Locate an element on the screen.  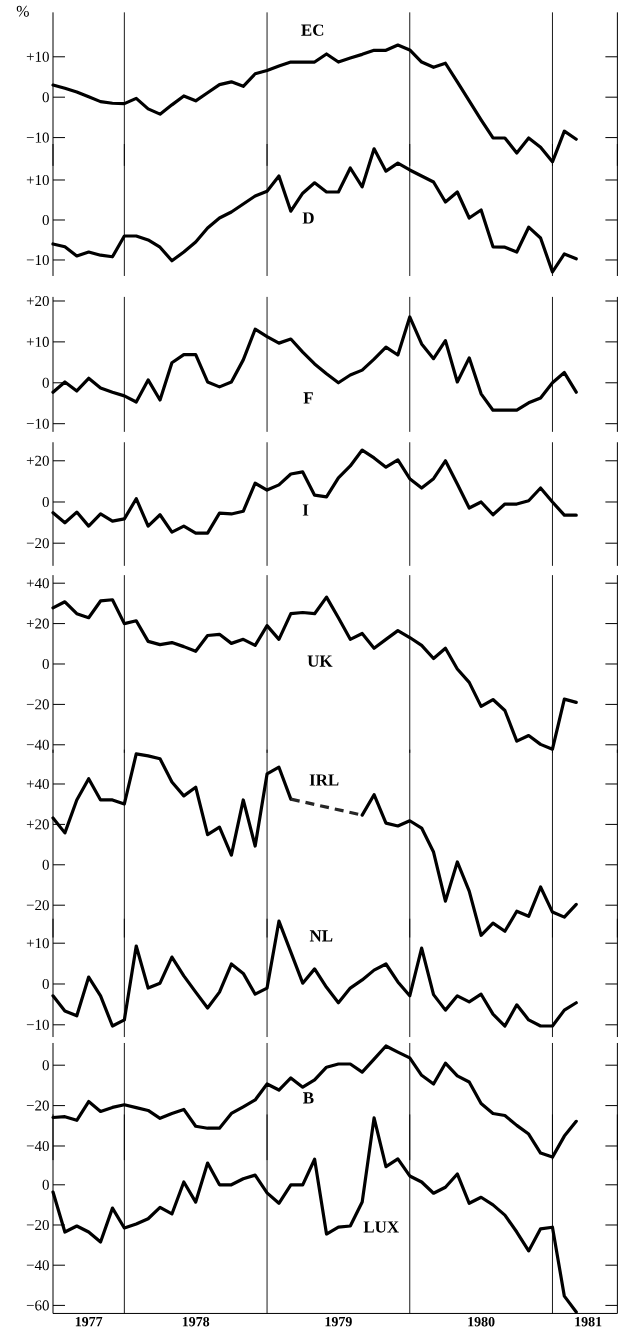
x-tick-label: 1981 is located at coordinates (588, 1321).